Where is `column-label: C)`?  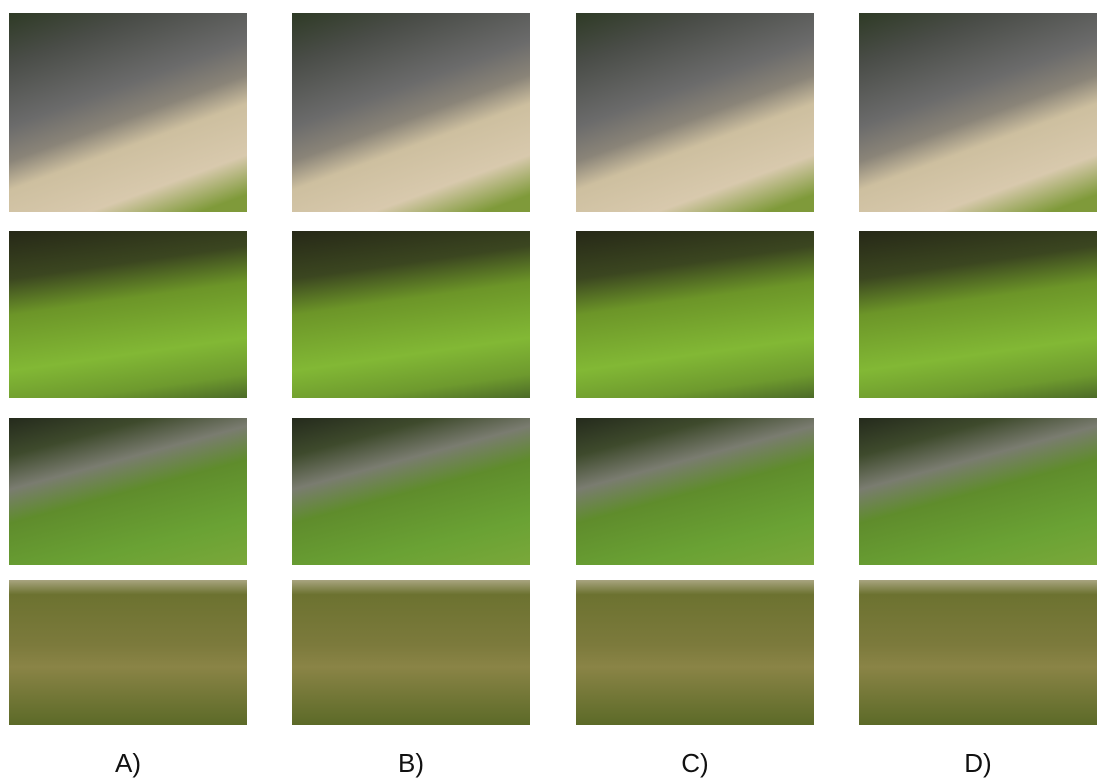 column-label: C) is located at coordinates (695, 763).